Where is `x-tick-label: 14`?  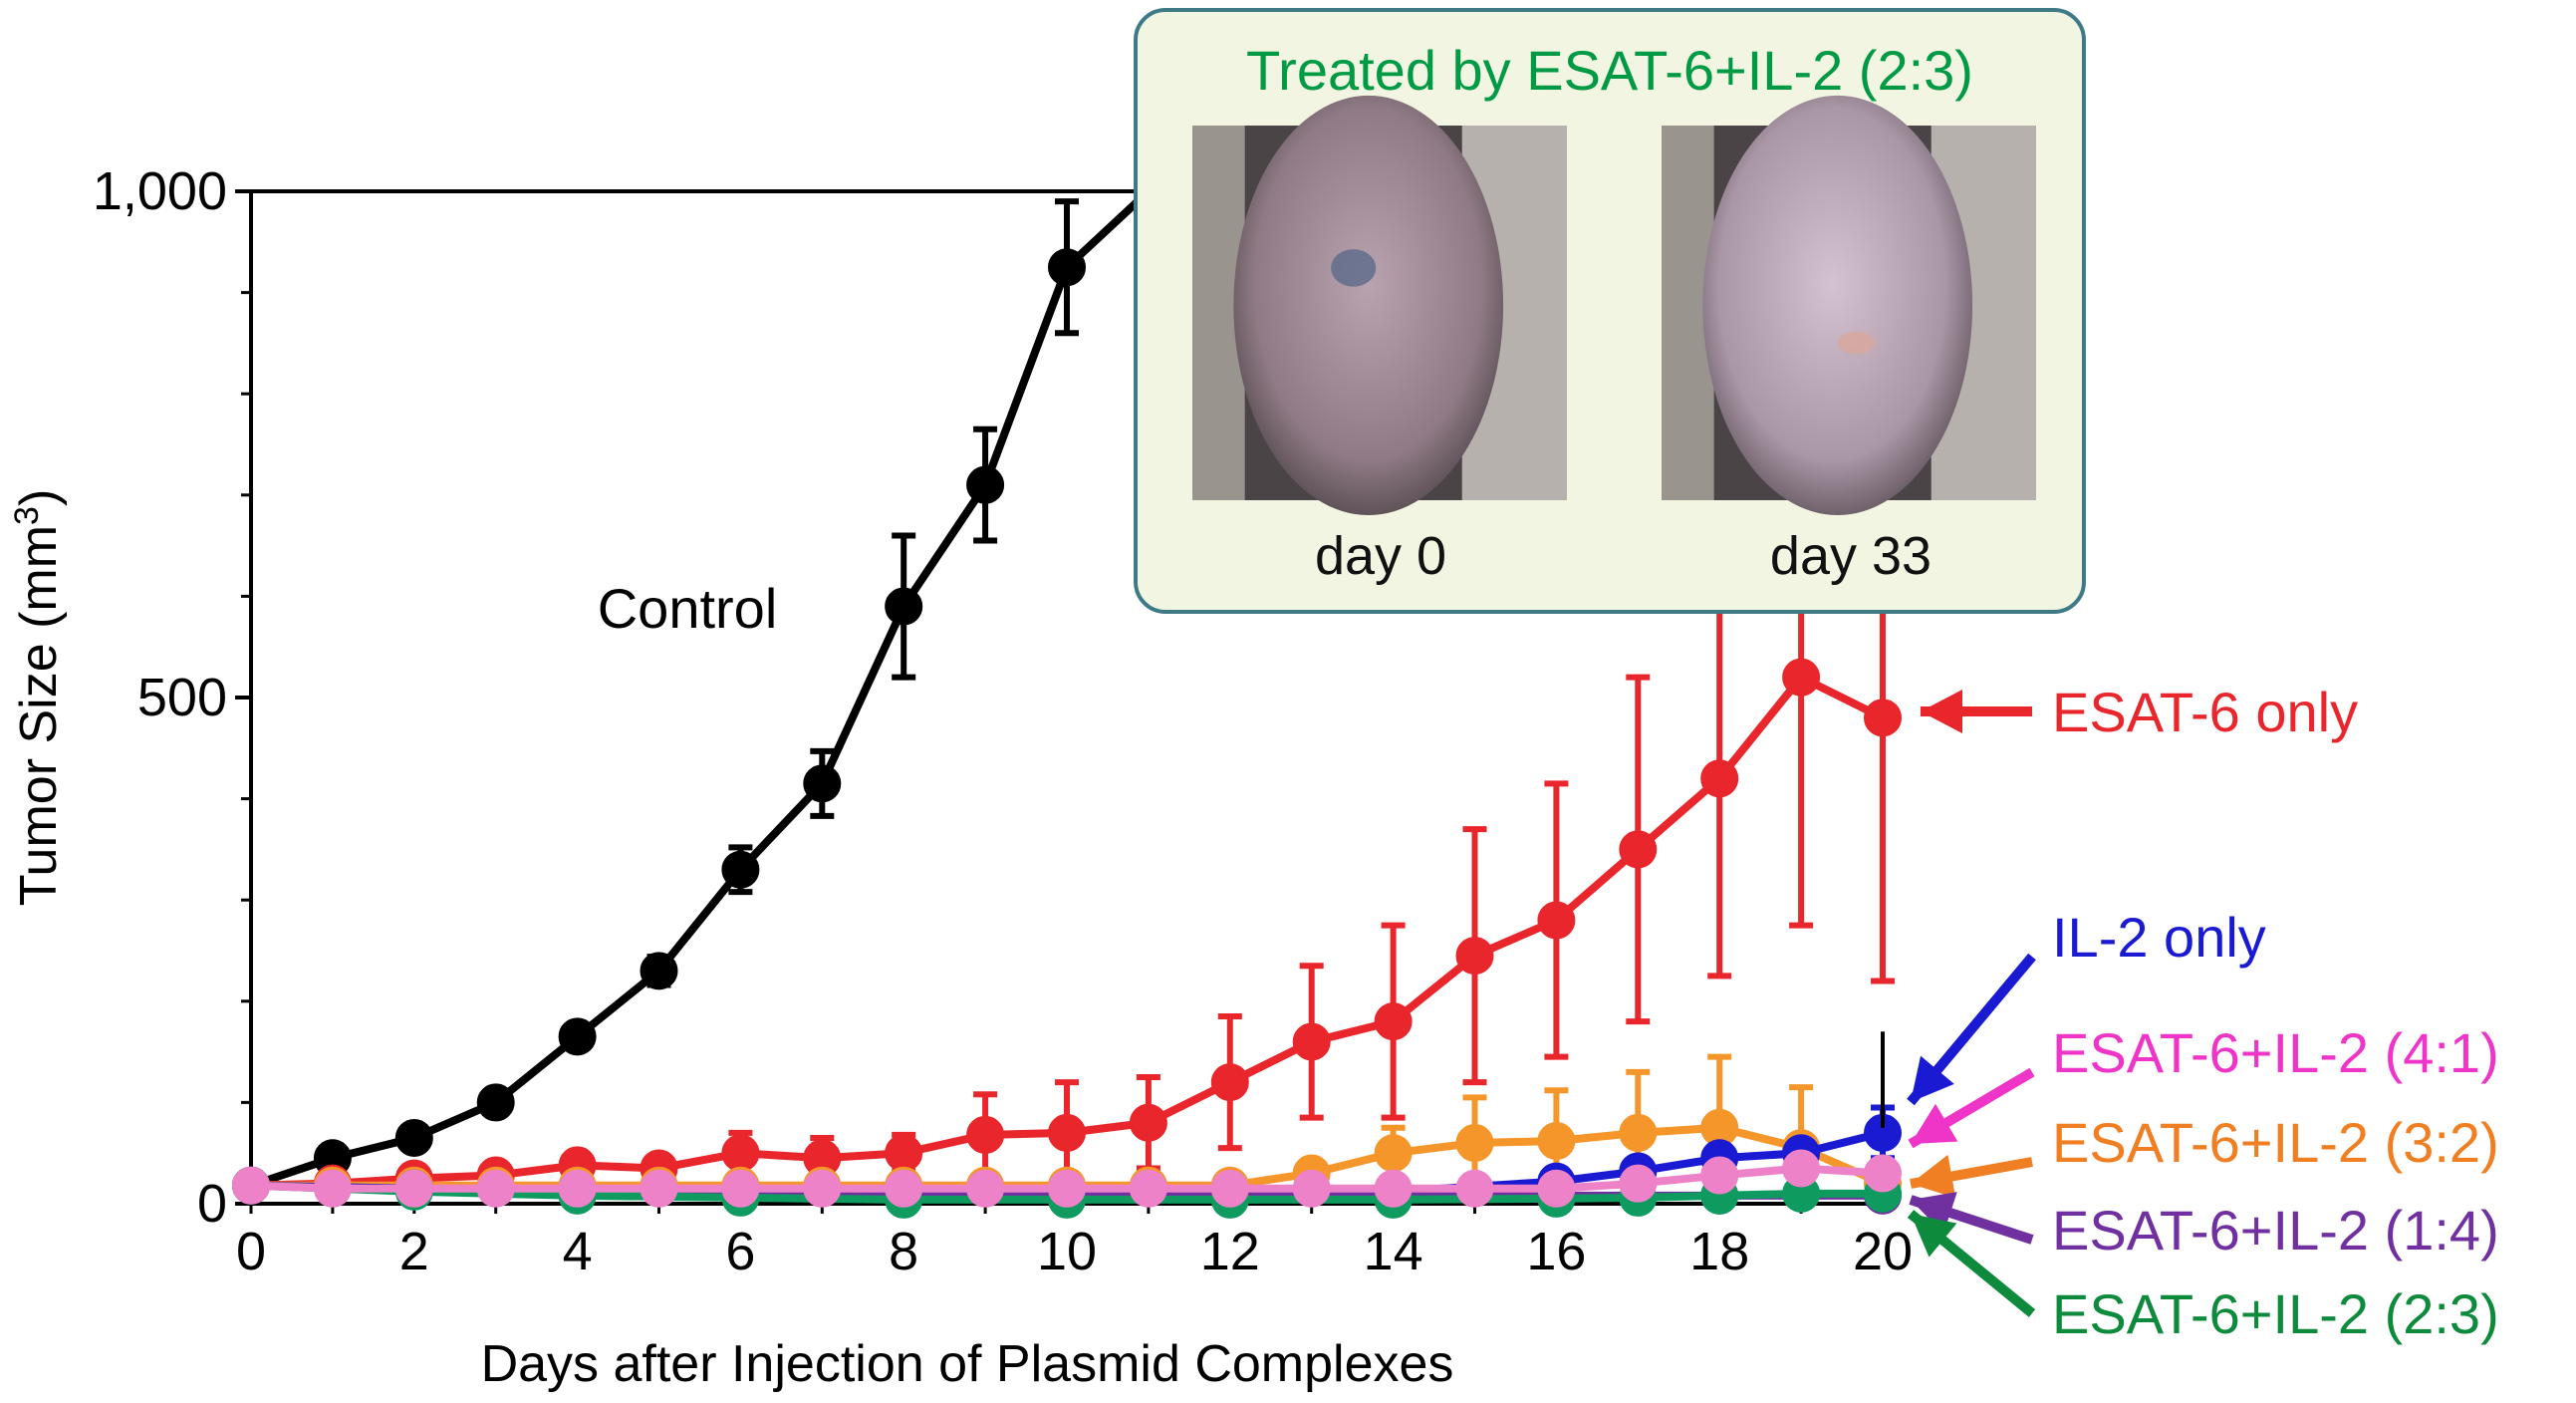 x-tick-label: 14 is located at coordinates (1393, 1251).